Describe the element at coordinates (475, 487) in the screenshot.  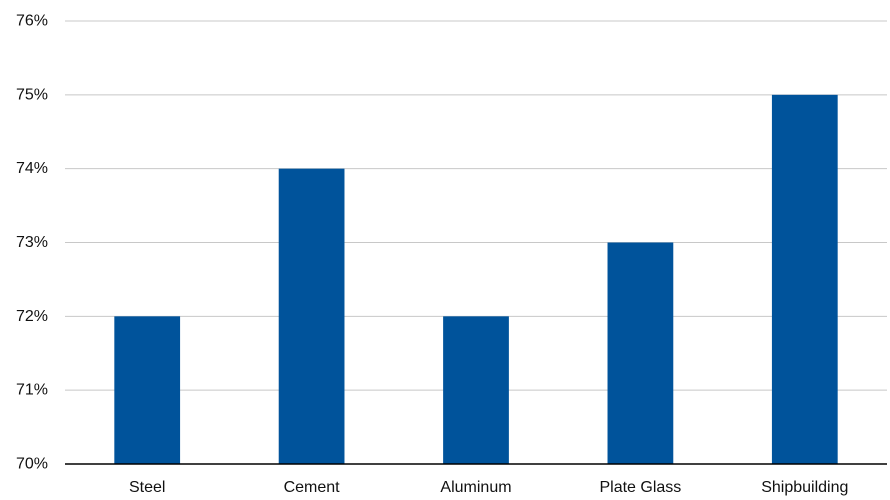
I see `x-tick-label: Aluminum` at that location.